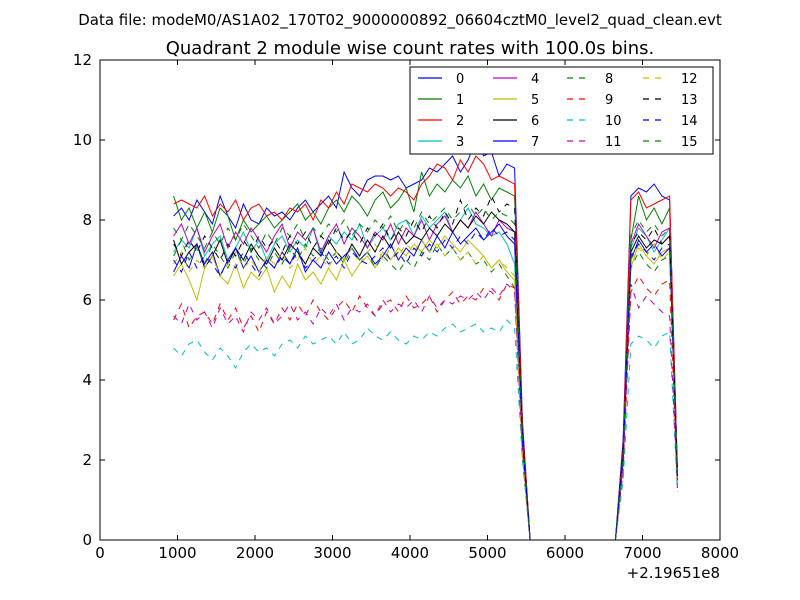 The height and width of the screenshot is (600, 800). Describe the element at coordinates (332, 553) in the screenshot. I see `x-tick-label: 3000` at that location.